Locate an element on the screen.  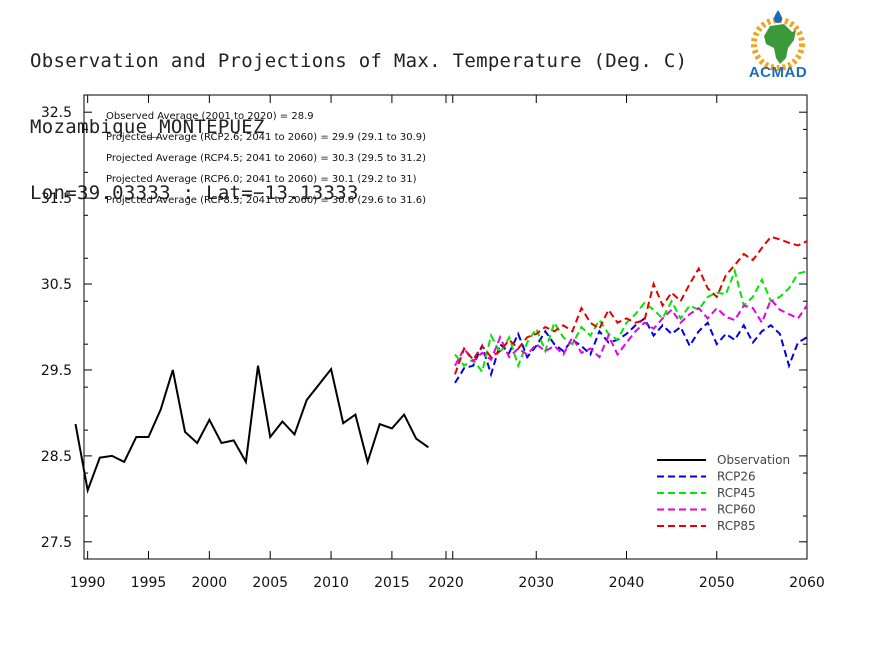
legend-label-observation: Observation is located at coordinates (753, 460).